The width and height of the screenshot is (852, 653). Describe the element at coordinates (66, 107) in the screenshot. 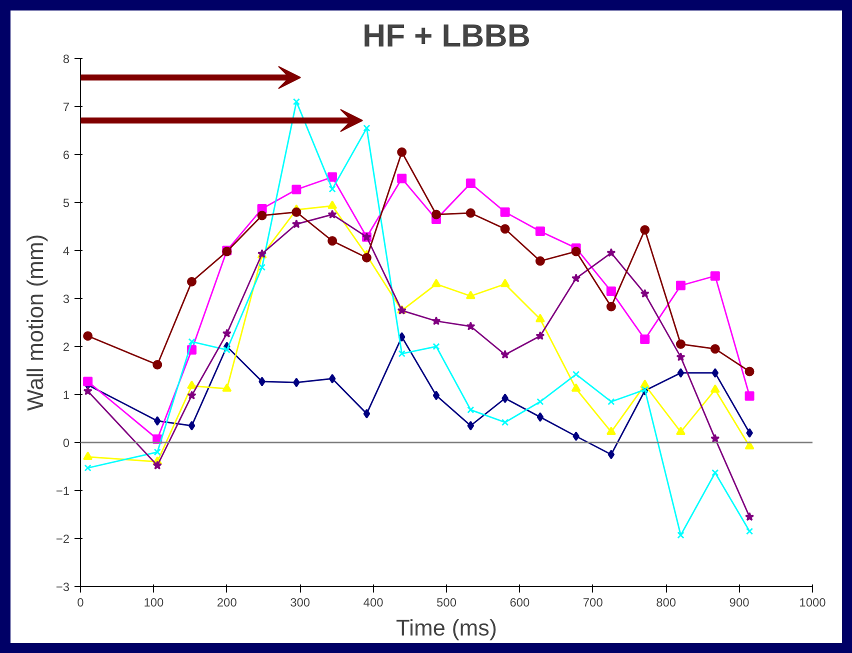

I see `y-tick-label: 7` at that location.